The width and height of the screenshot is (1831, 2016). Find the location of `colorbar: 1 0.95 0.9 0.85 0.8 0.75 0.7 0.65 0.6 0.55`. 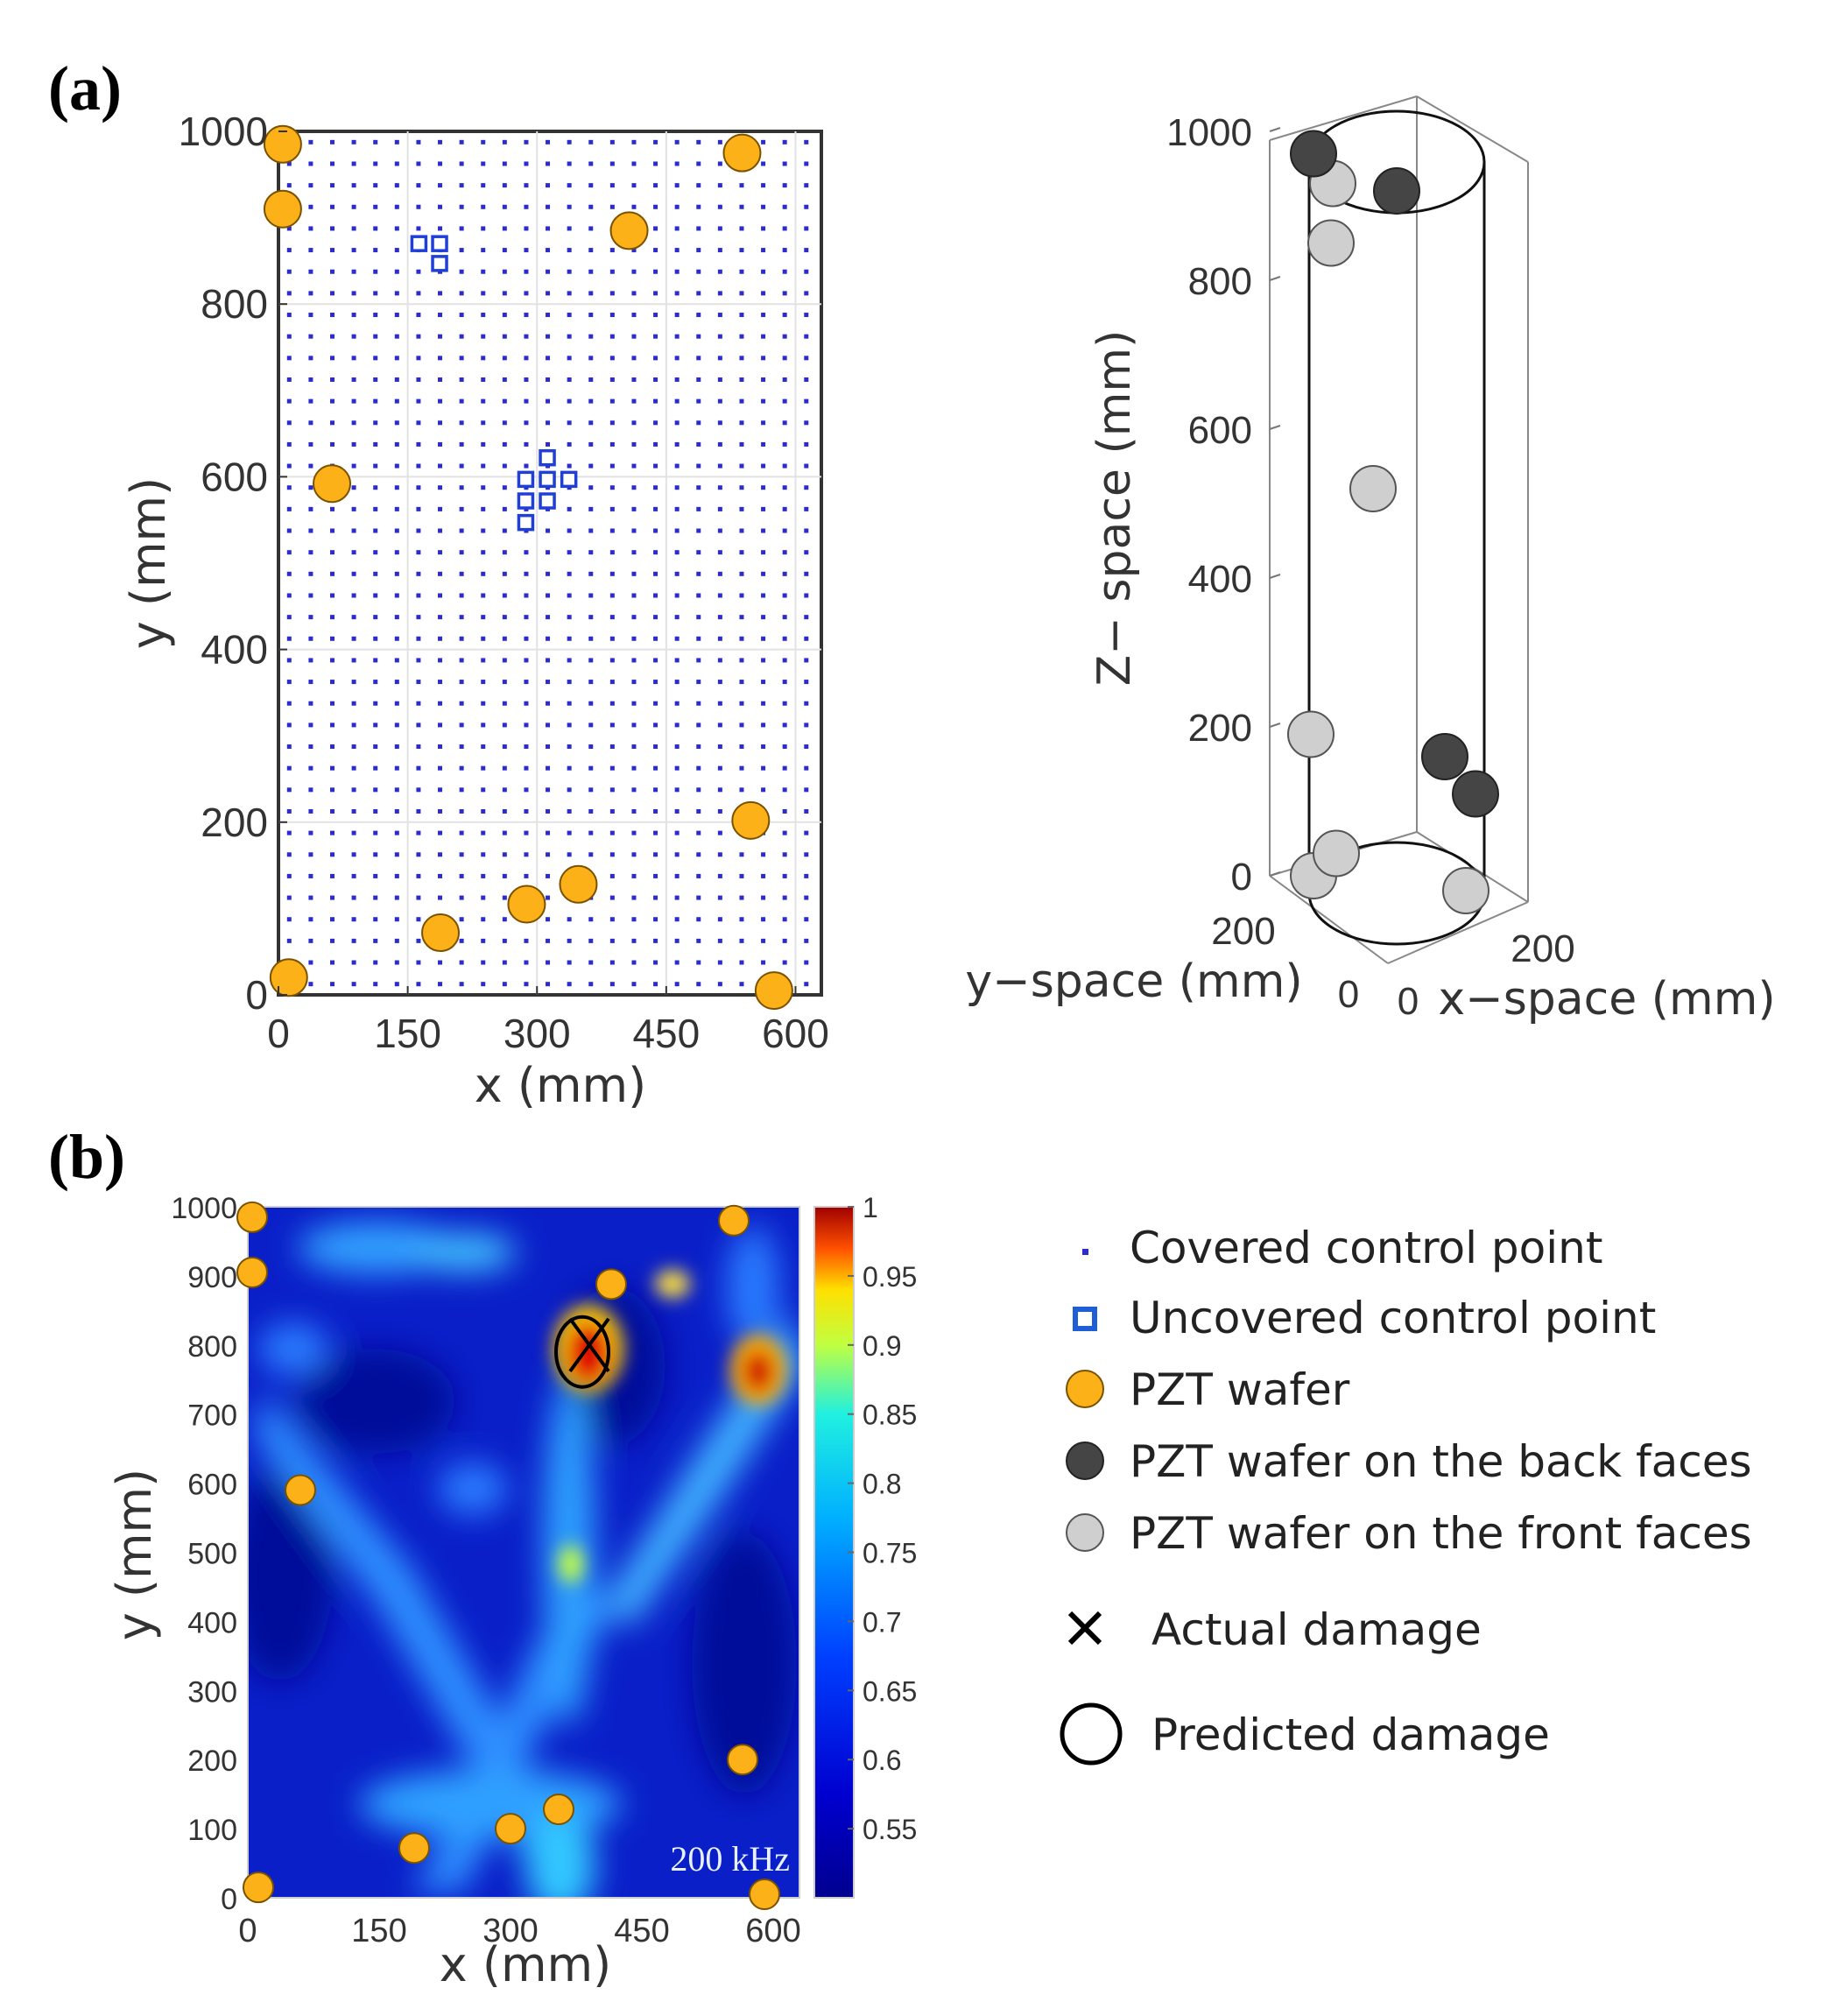

colorbar: 1 0.95 0.9 0.85 0.8 0.75 0.7 0.65 0.6 0.55 is located at coordinates (865, 1545).